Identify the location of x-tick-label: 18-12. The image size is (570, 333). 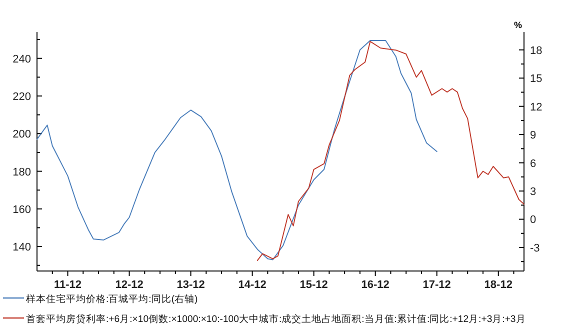
(498, 285).